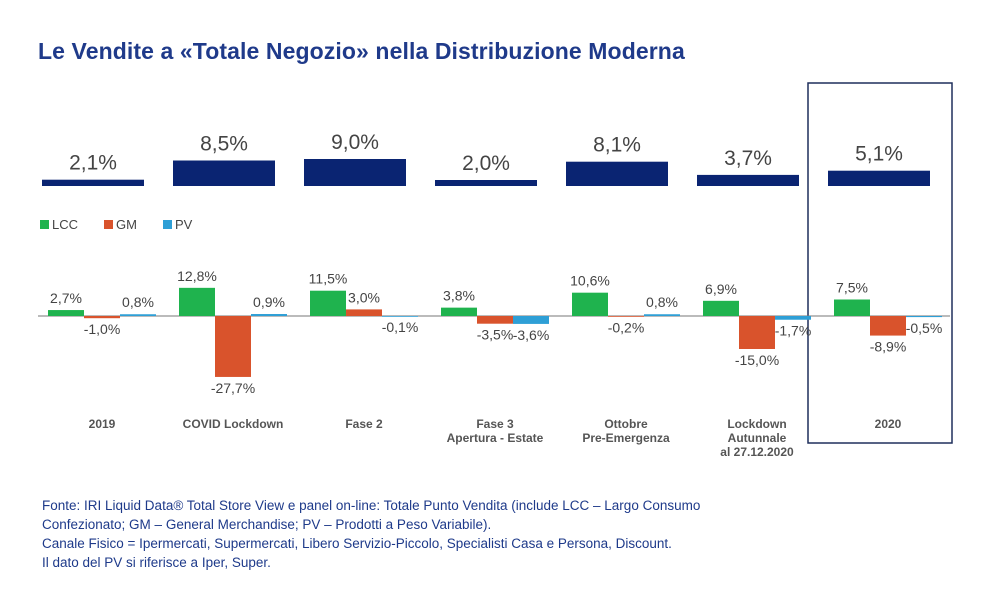  I want to click on bar-label-pv: -3,6%, so click(531, 335).